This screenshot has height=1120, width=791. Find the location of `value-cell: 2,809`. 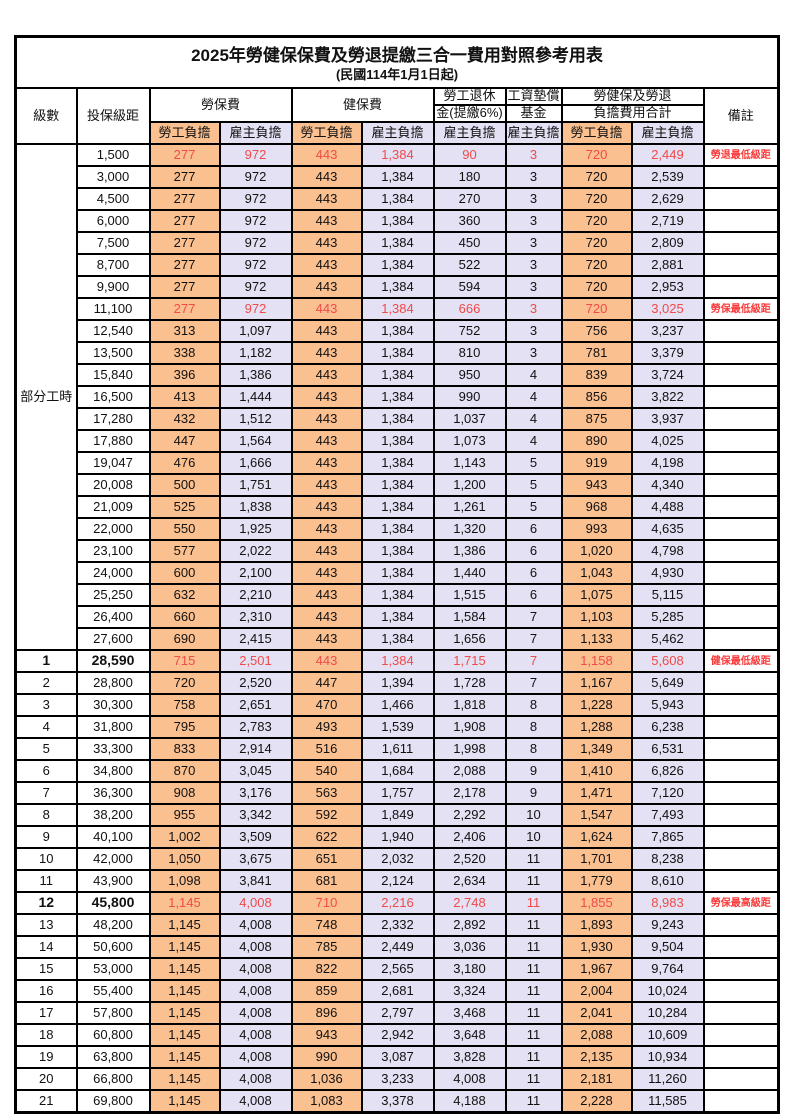

value-cell: 2,809 is located at coordinates (667, 243).